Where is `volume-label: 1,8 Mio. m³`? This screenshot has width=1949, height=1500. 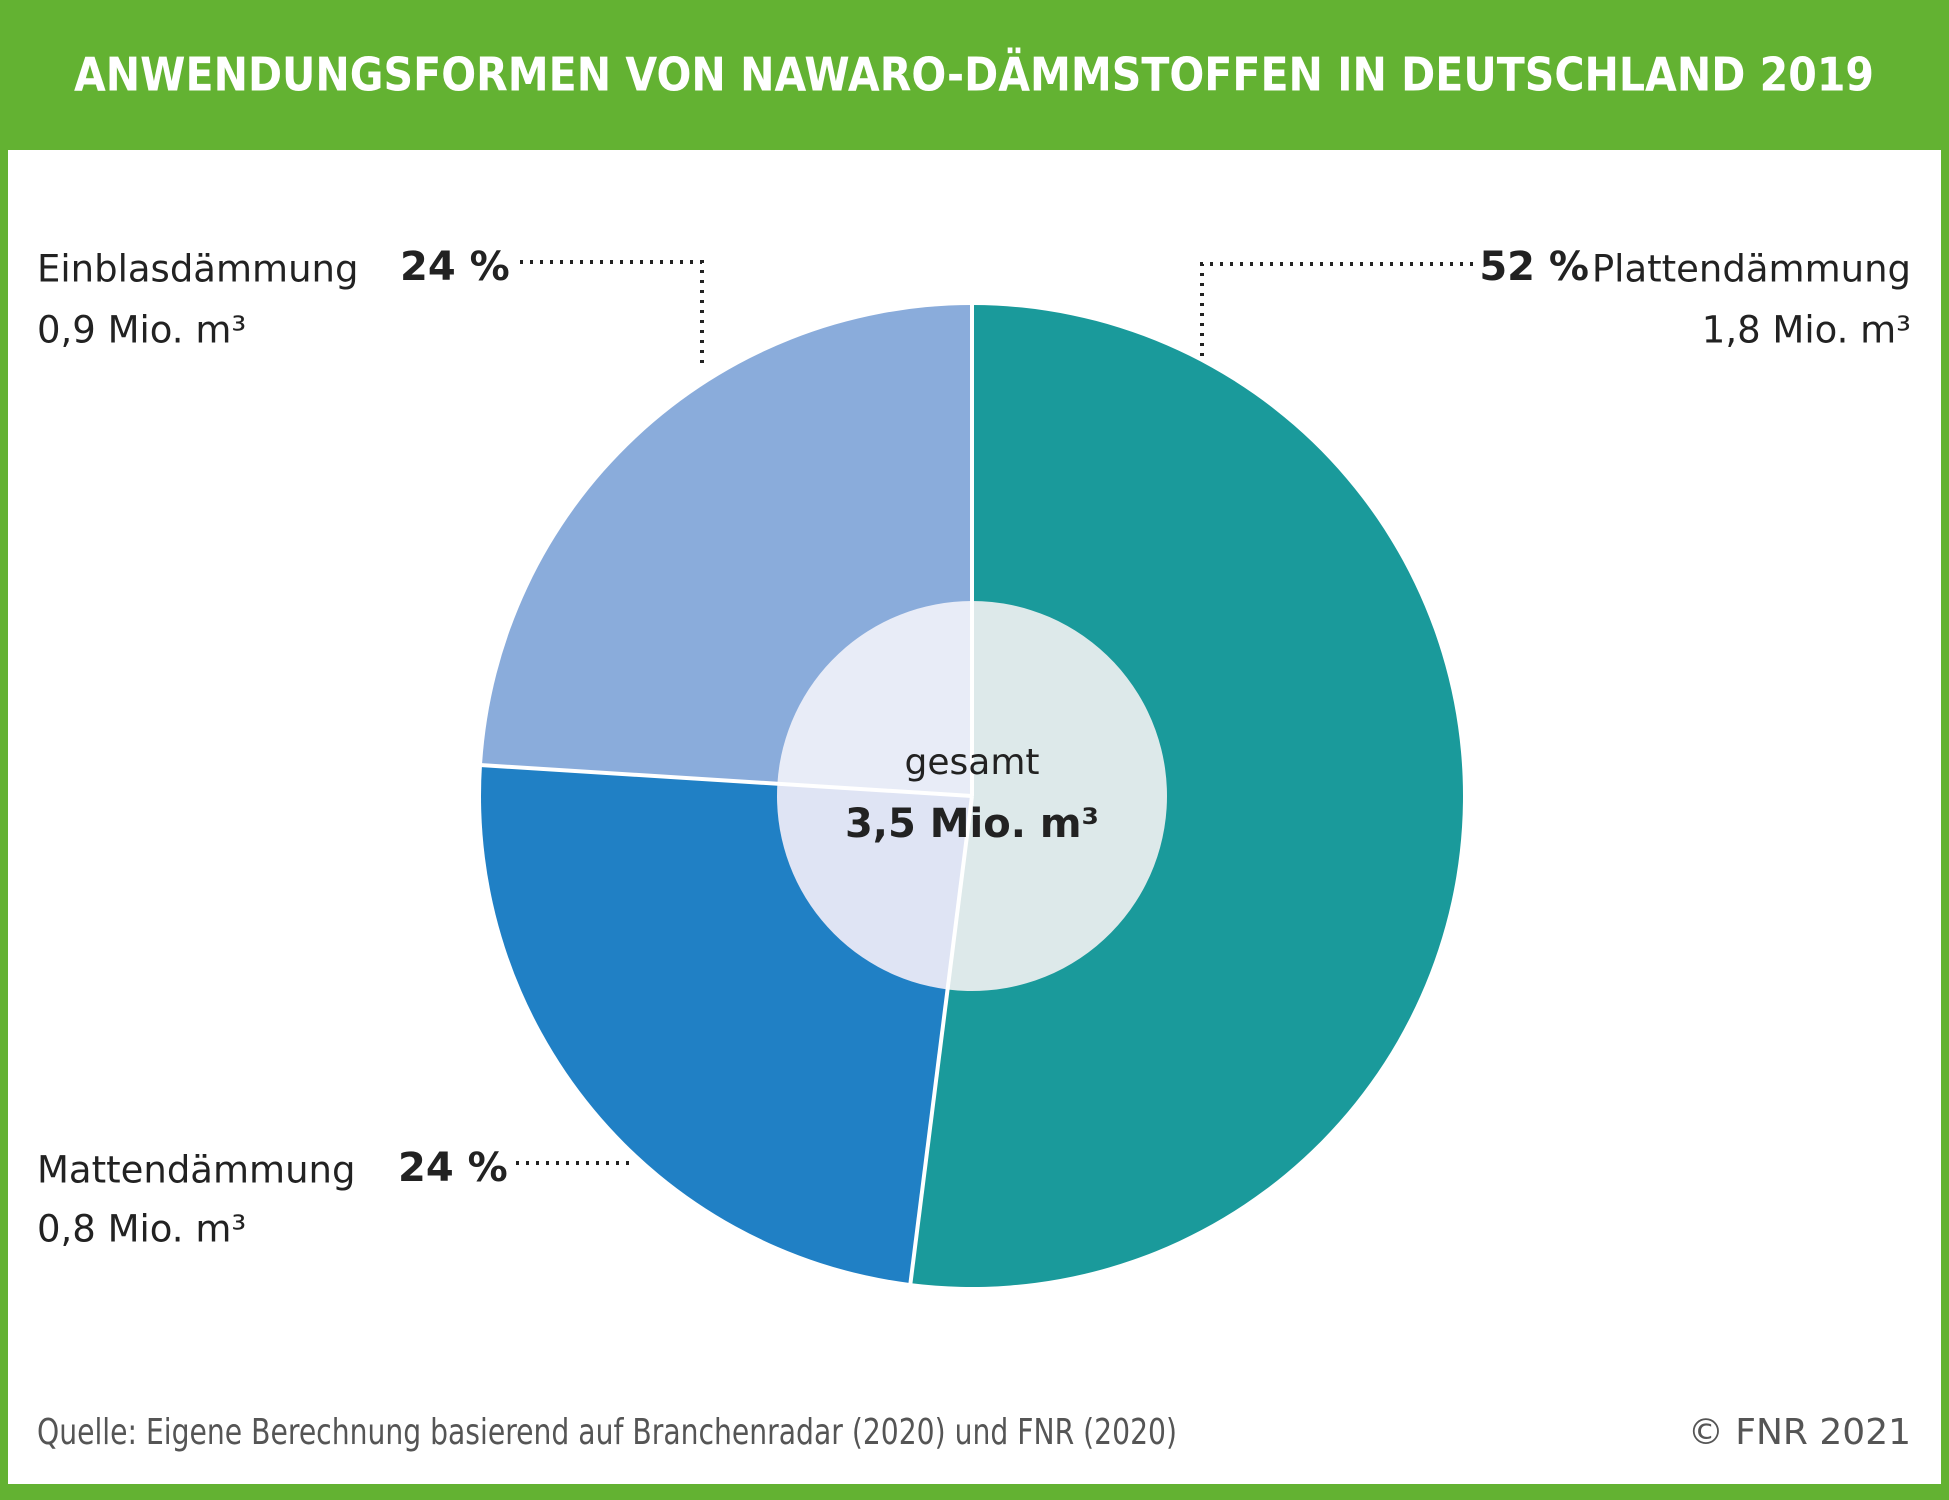 volume-label: 1,8 Mio. m³ is located at coordinates (1806, 330).